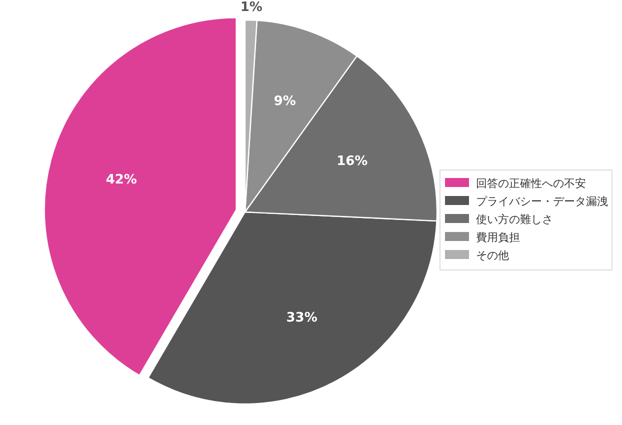  I want to click on legend-label: 費用負担, so click(498, 237).